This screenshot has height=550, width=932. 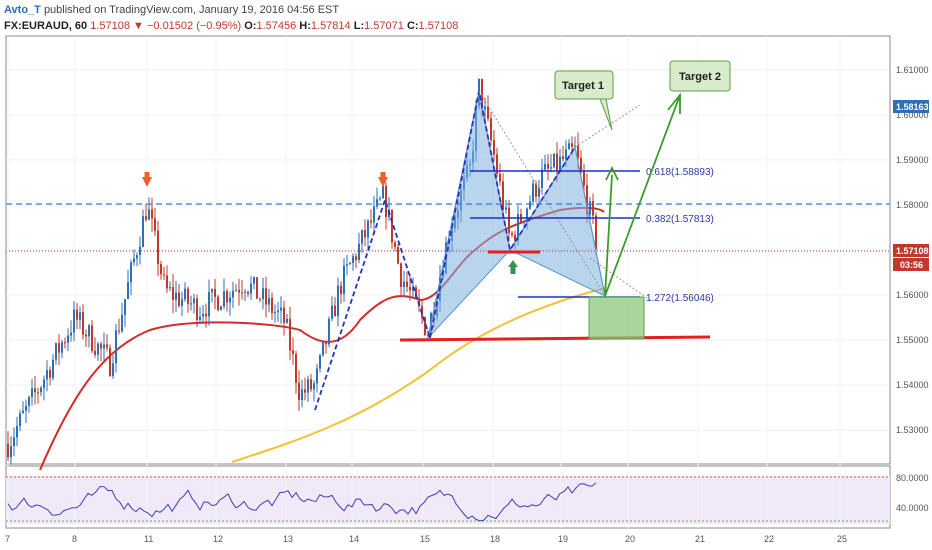 I want to click on open-label: O:, so click(x=250, y=26).